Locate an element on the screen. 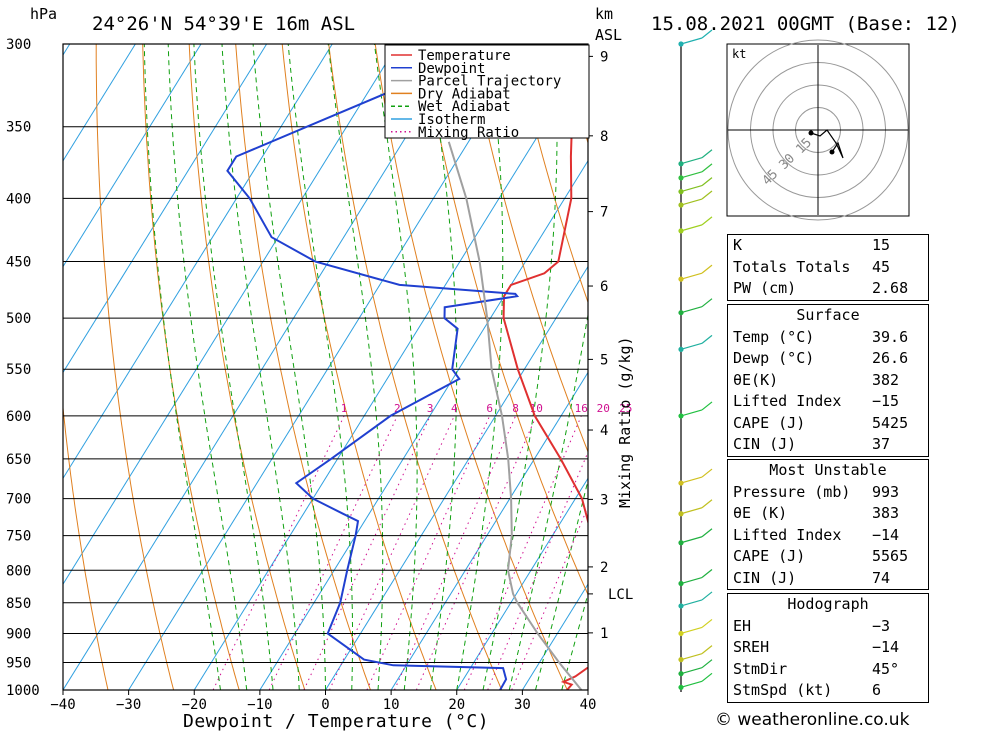 Image resolution: width=1000 pixels, height=733 pixels. k-index-value: 15 is located at coordinates (881, 245).